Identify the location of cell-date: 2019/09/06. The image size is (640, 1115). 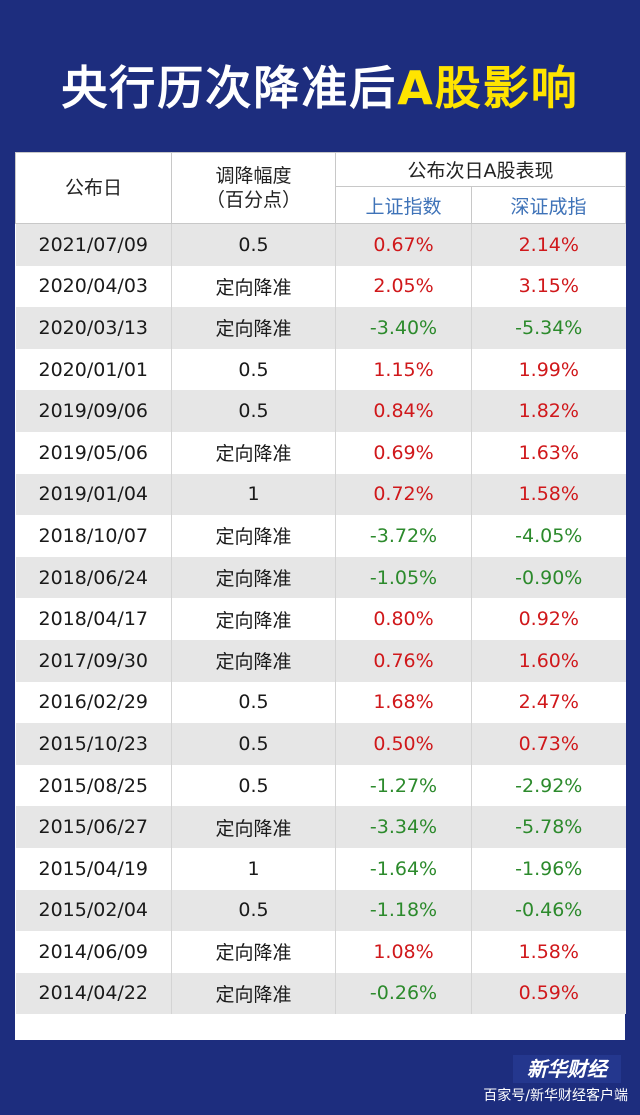
(93, 411).